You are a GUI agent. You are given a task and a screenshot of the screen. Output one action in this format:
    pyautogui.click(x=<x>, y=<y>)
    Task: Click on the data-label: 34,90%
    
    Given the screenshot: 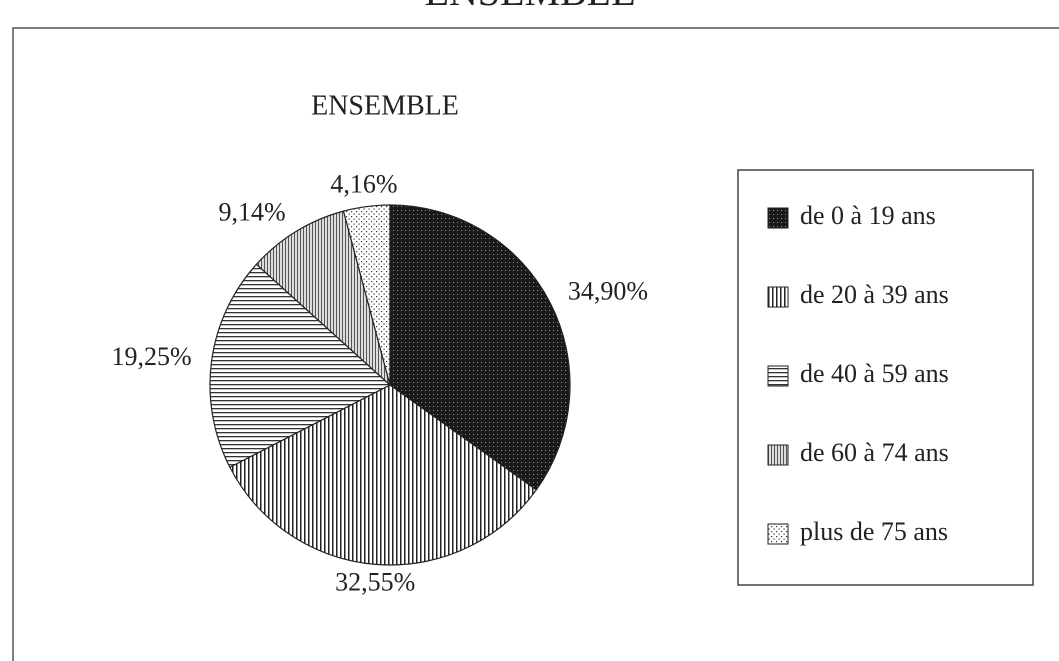 What is the action you would take?
    pyautogui.click(x=608, y=291)
    